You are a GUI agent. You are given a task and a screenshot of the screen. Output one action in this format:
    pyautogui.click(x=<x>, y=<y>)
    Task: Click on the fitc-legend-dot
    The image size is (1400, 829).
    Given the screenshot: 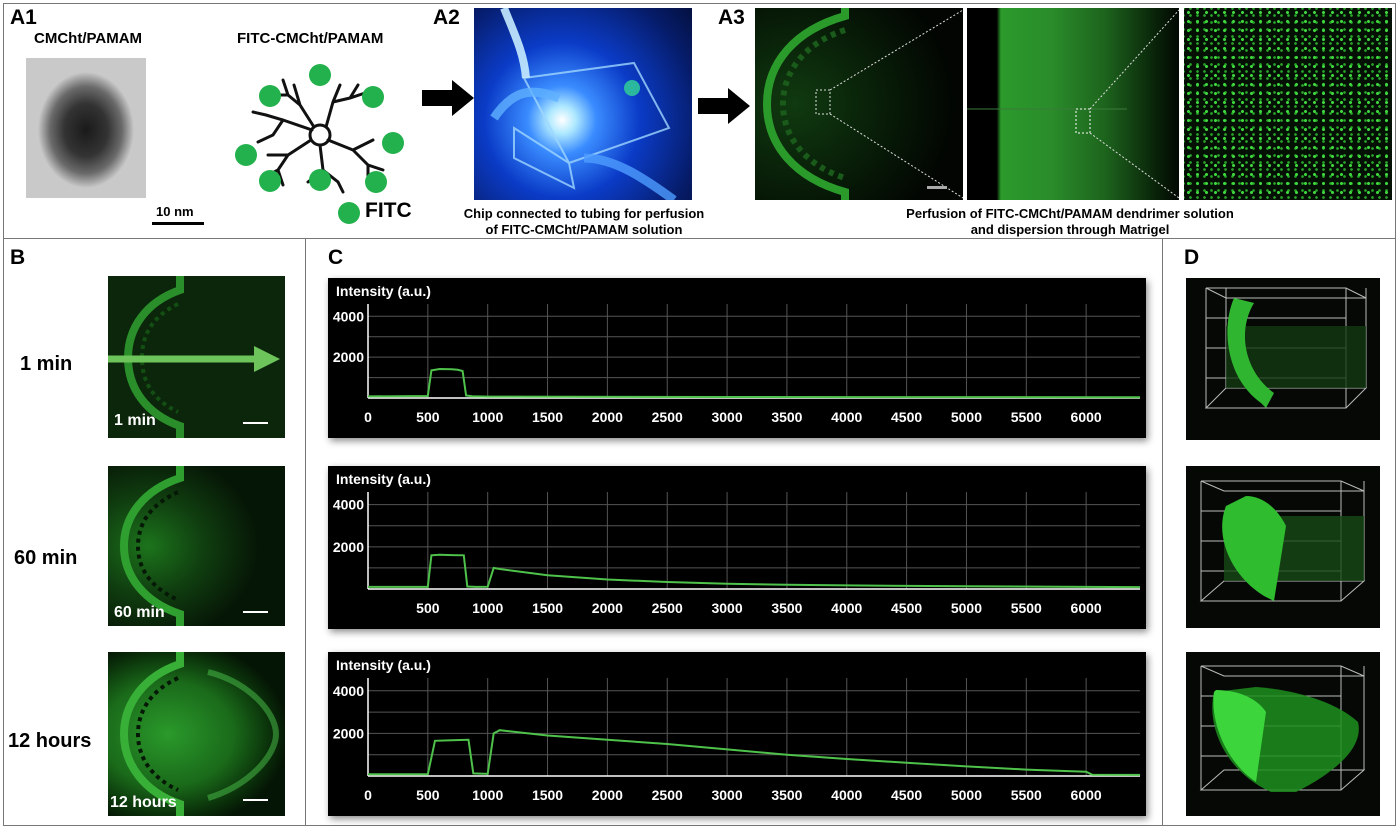 What is the action you would take?
    pyautogui.click(x=349, y=213)
    